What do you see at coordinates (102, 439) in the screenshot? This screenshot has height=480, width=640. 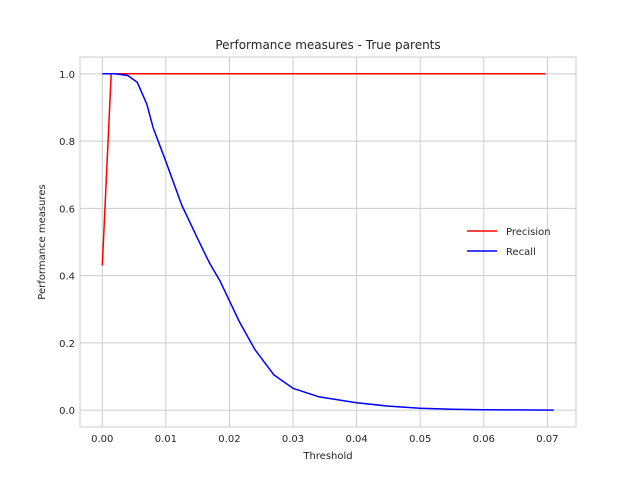 I see `x-tick-label: 0.00` at bounding box center [102, 439].